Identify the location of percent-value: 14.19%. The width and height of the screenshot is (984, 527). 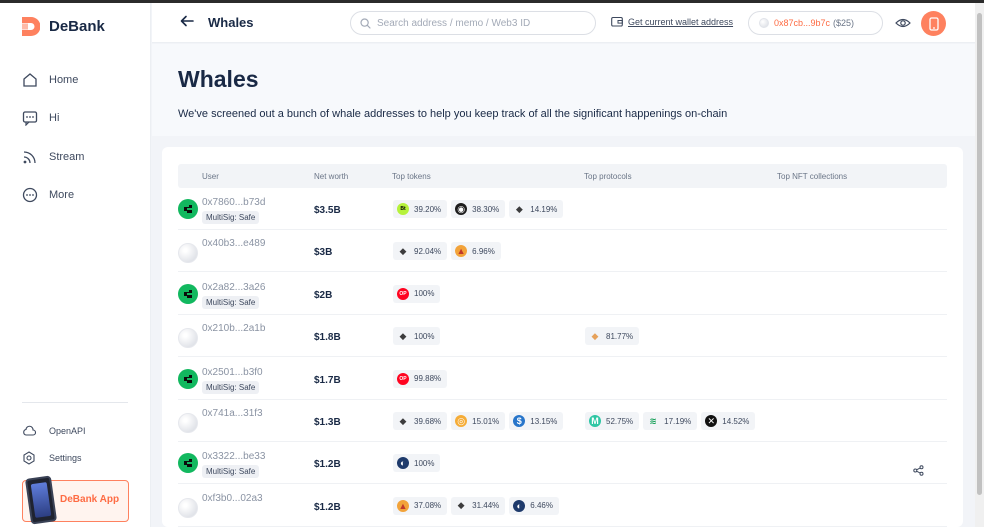
(544, 209).